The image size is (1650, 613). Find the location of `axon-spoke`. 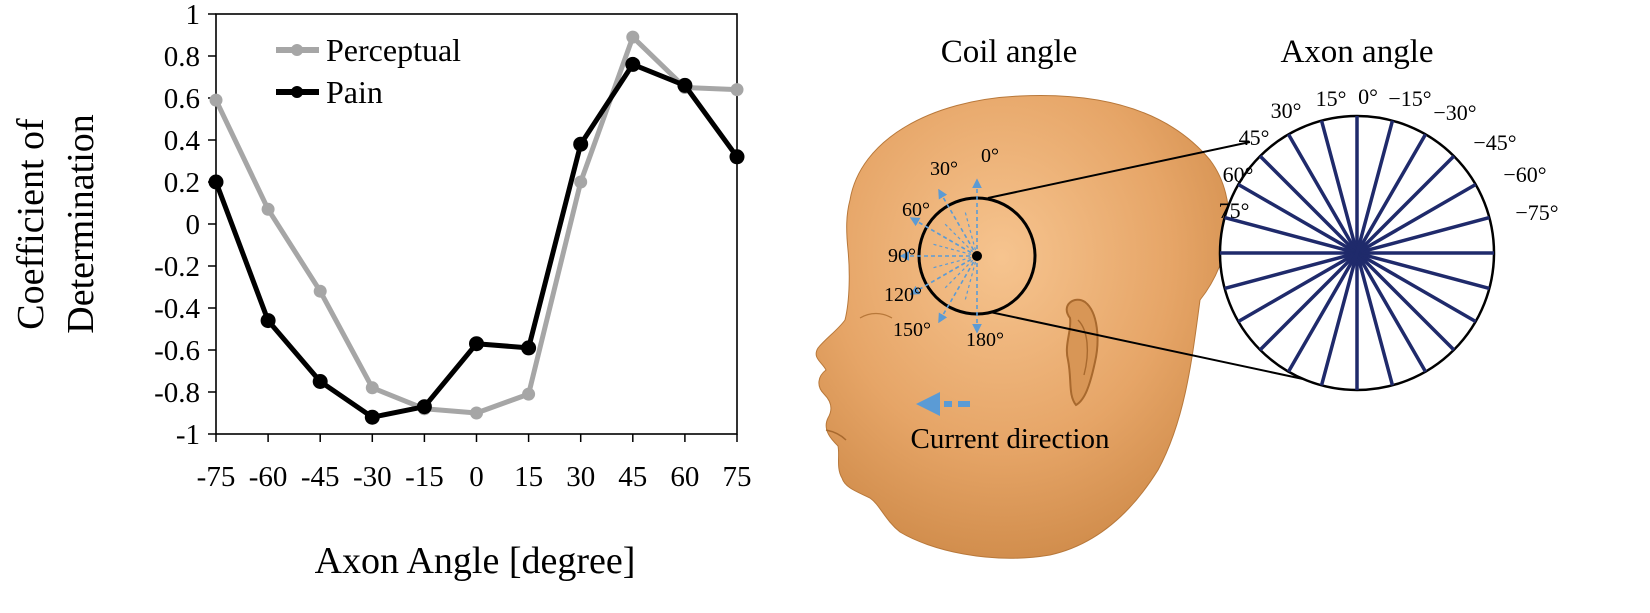

axon-spoke is located at coordinates (1357, 253).